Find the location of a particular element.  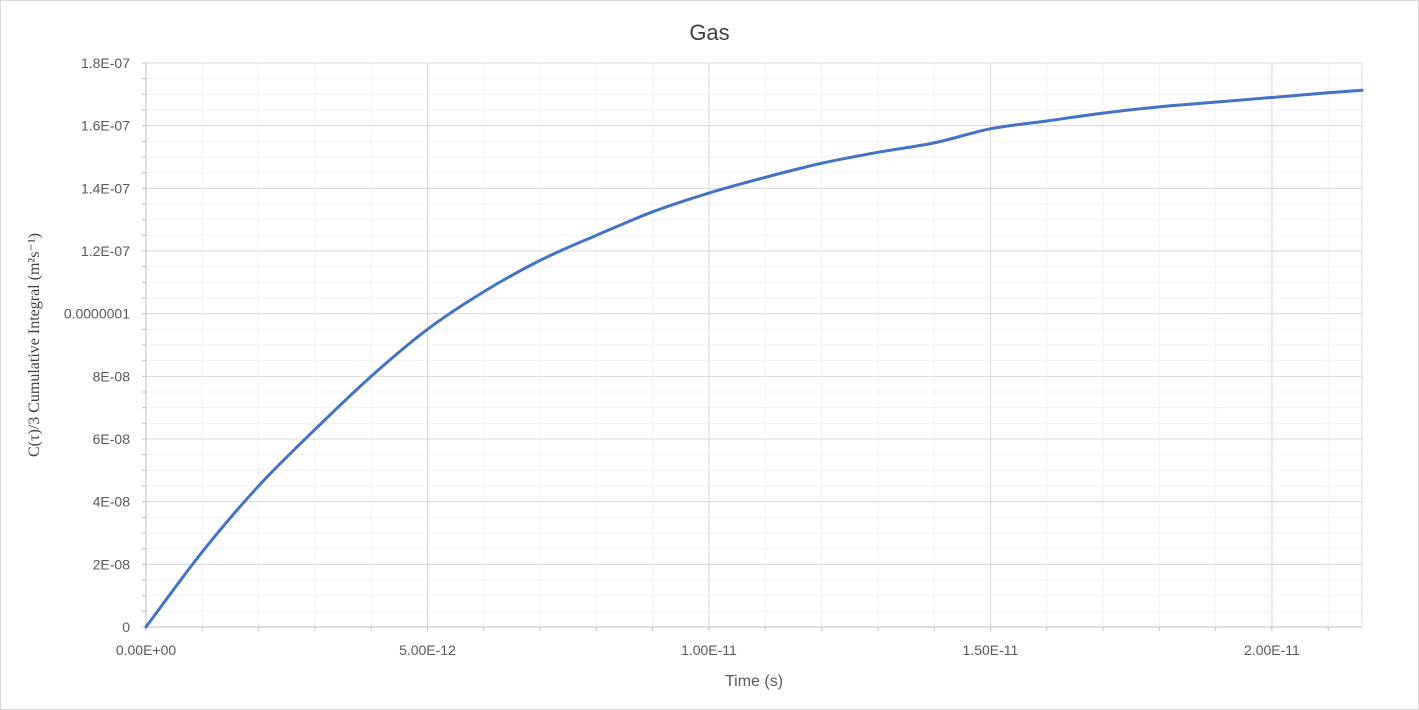

x-tick-label: 2.00E-11 is located at coordinates (1272, 650).